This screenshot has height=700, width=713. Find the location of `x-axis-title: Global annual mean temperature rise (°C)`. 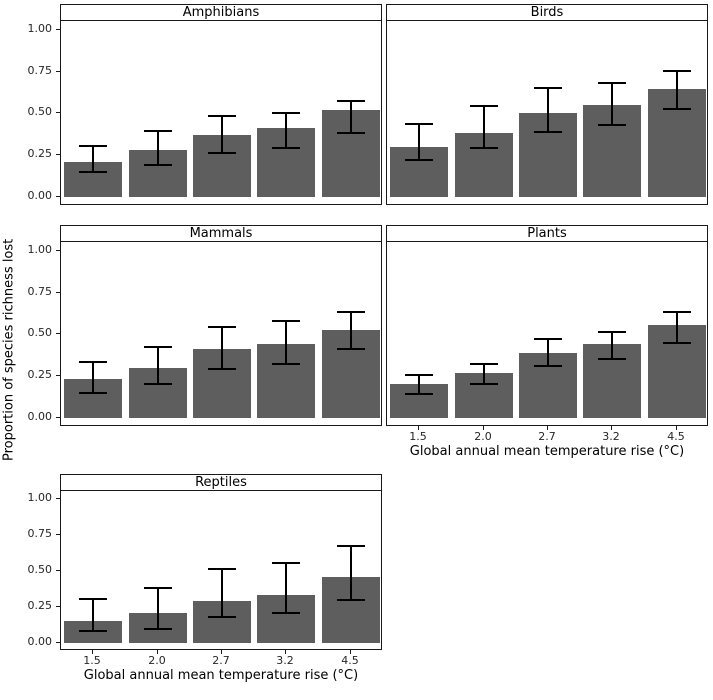

x-axis-title: Global annual mean temperature rise (°C) is located at coordinates (547, 451).